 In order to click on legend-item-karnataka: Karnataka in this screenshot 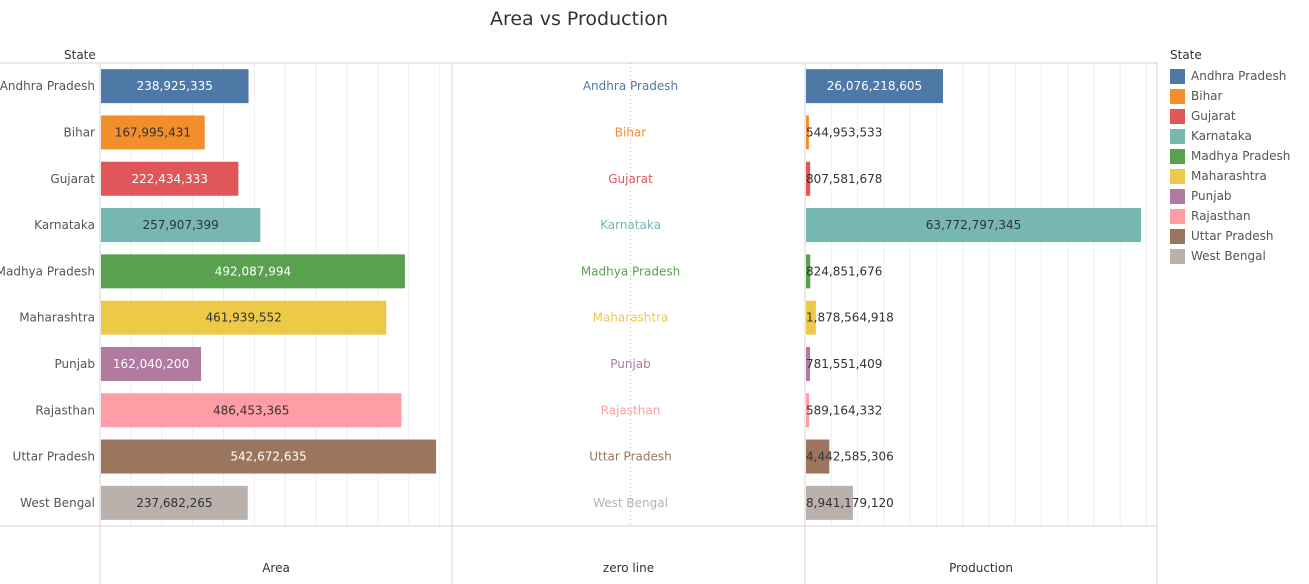, I will do `click(1237, 136)`.